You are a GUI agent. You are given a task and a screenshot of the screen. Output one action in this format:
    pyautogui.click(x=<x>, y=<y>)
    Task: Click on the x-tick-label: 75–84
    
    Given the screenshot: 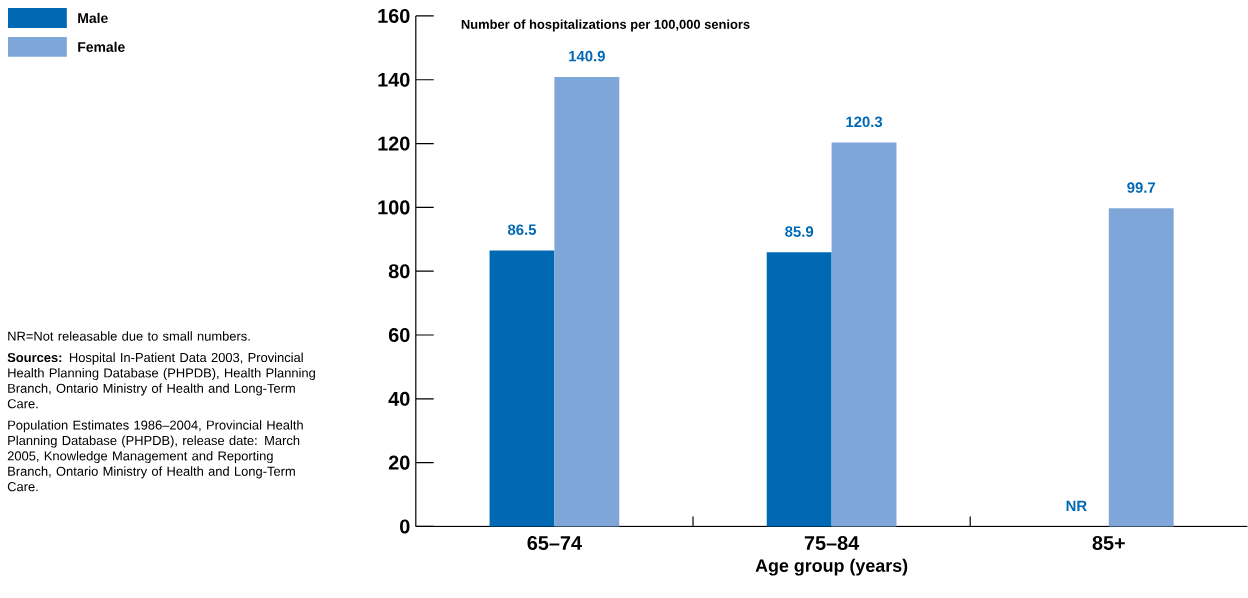 What is the action you would take?
    pyautogui.click(x=832, y=542)
    